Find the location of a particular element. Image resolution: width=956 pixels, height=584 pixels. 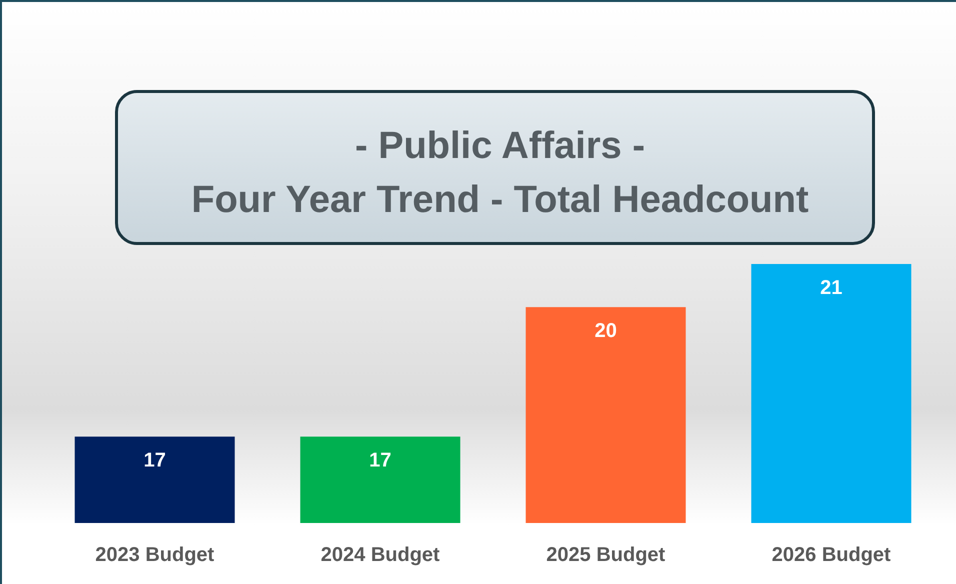

x-tick-label: 2025 Budget is located at coordinates (606, 555).